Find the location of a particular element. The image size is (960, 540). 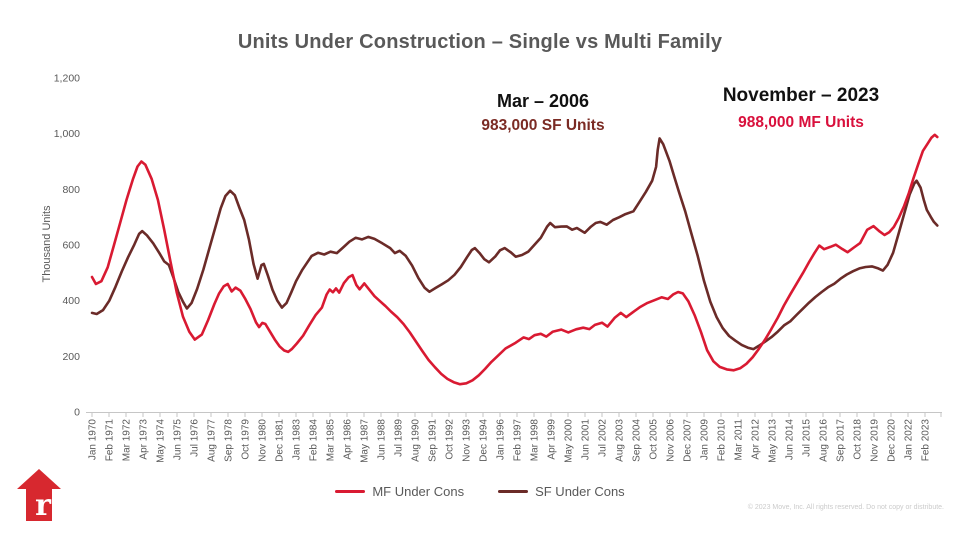

x-tick-label: Dec 2020 is located at coordinates (892, 440).